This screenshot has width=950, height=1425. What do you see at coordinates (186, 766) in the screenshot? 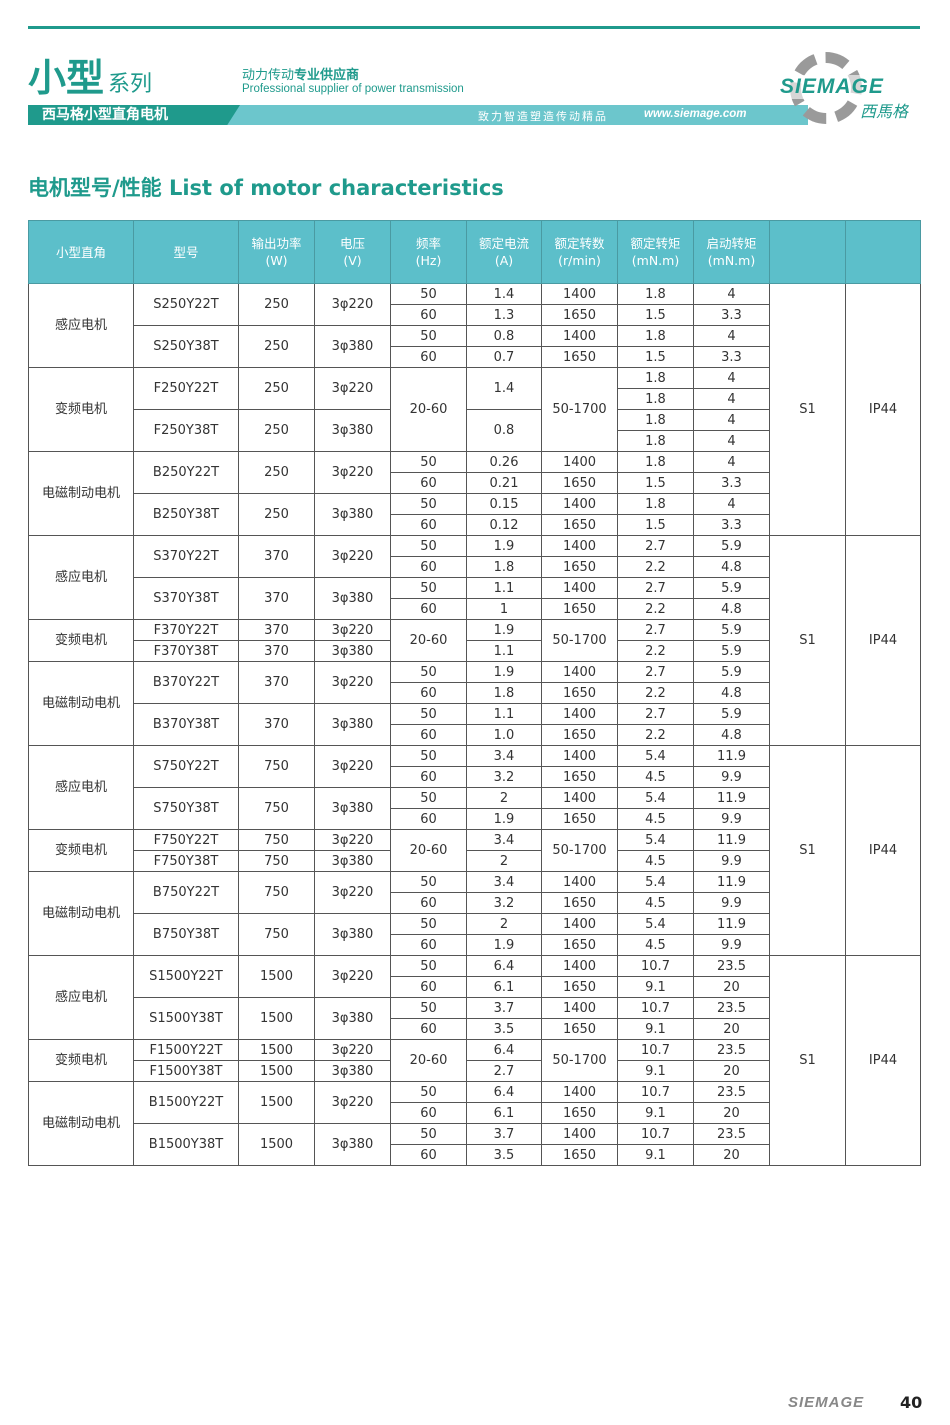
I see `model: S750Y22T` at bounding box center [186, 766].